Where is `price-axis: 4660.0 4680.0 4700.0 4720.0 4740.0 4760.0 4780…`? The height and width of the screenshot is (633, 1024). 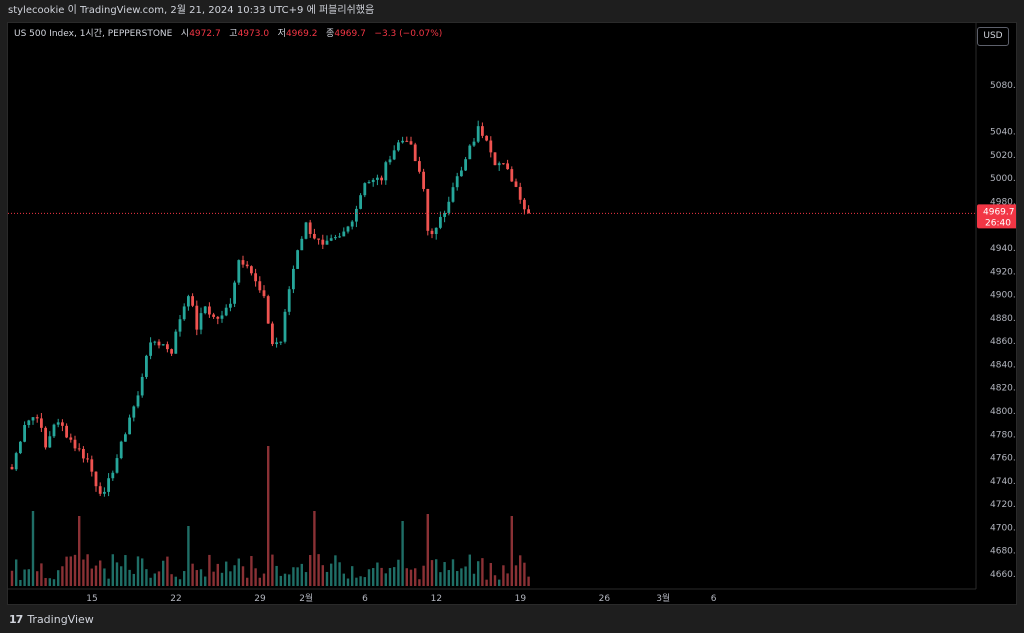 price-axis: 4660.0 4680.0 4700.0 4720.0 4740.0 4760.0 4780… is located at coordinates (995, 306).